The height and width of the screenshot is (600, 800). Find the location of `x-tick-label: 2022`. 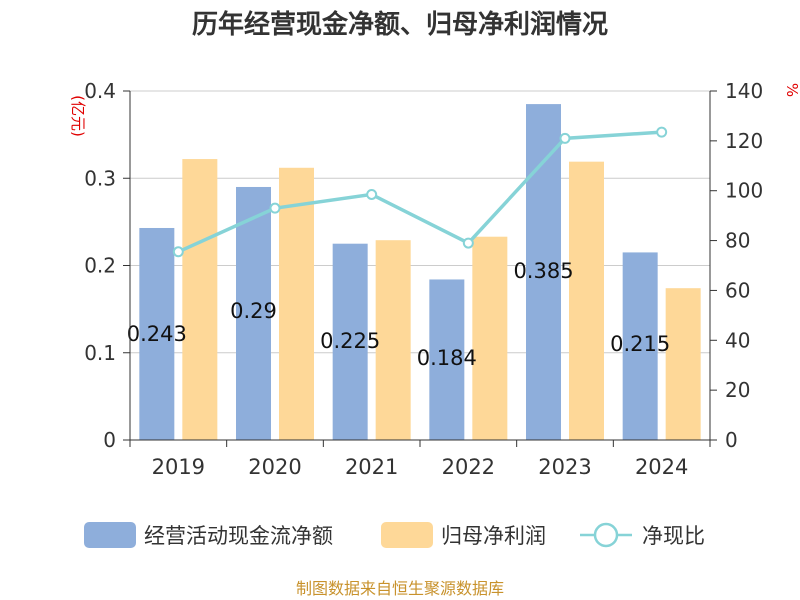

x-tick-label: 2022 is located at coordinates (468, 467).